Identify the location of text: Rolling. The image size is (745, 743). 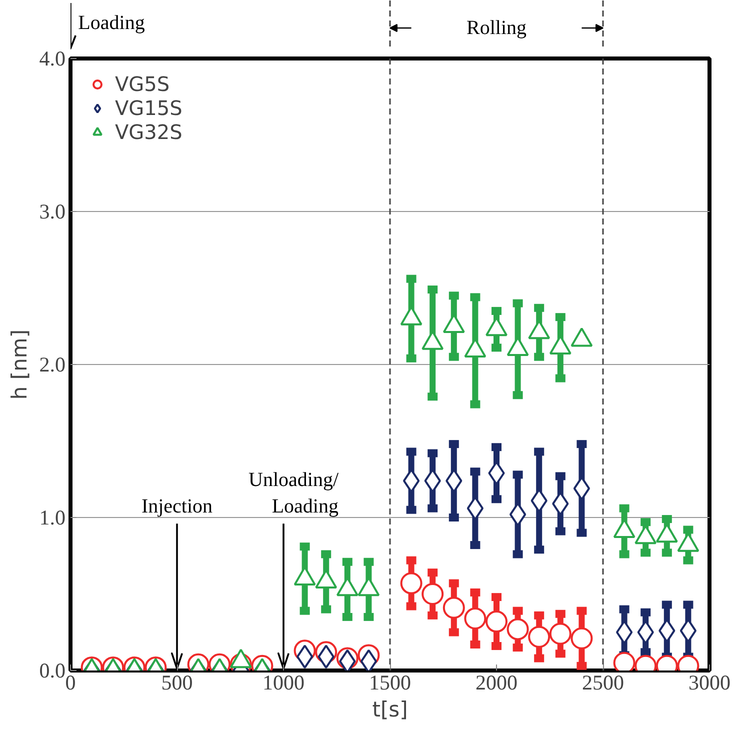
(496, 28).